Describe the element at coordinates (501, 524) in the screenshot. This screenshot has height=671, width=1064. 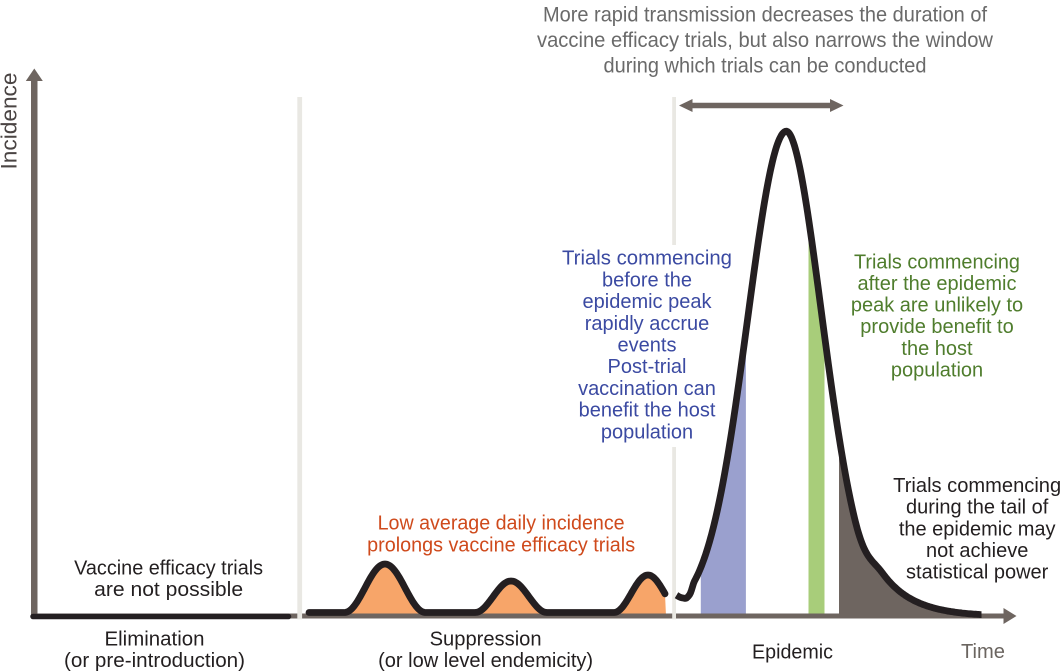
I see `svg-text: Low average daily incidence` at that location.